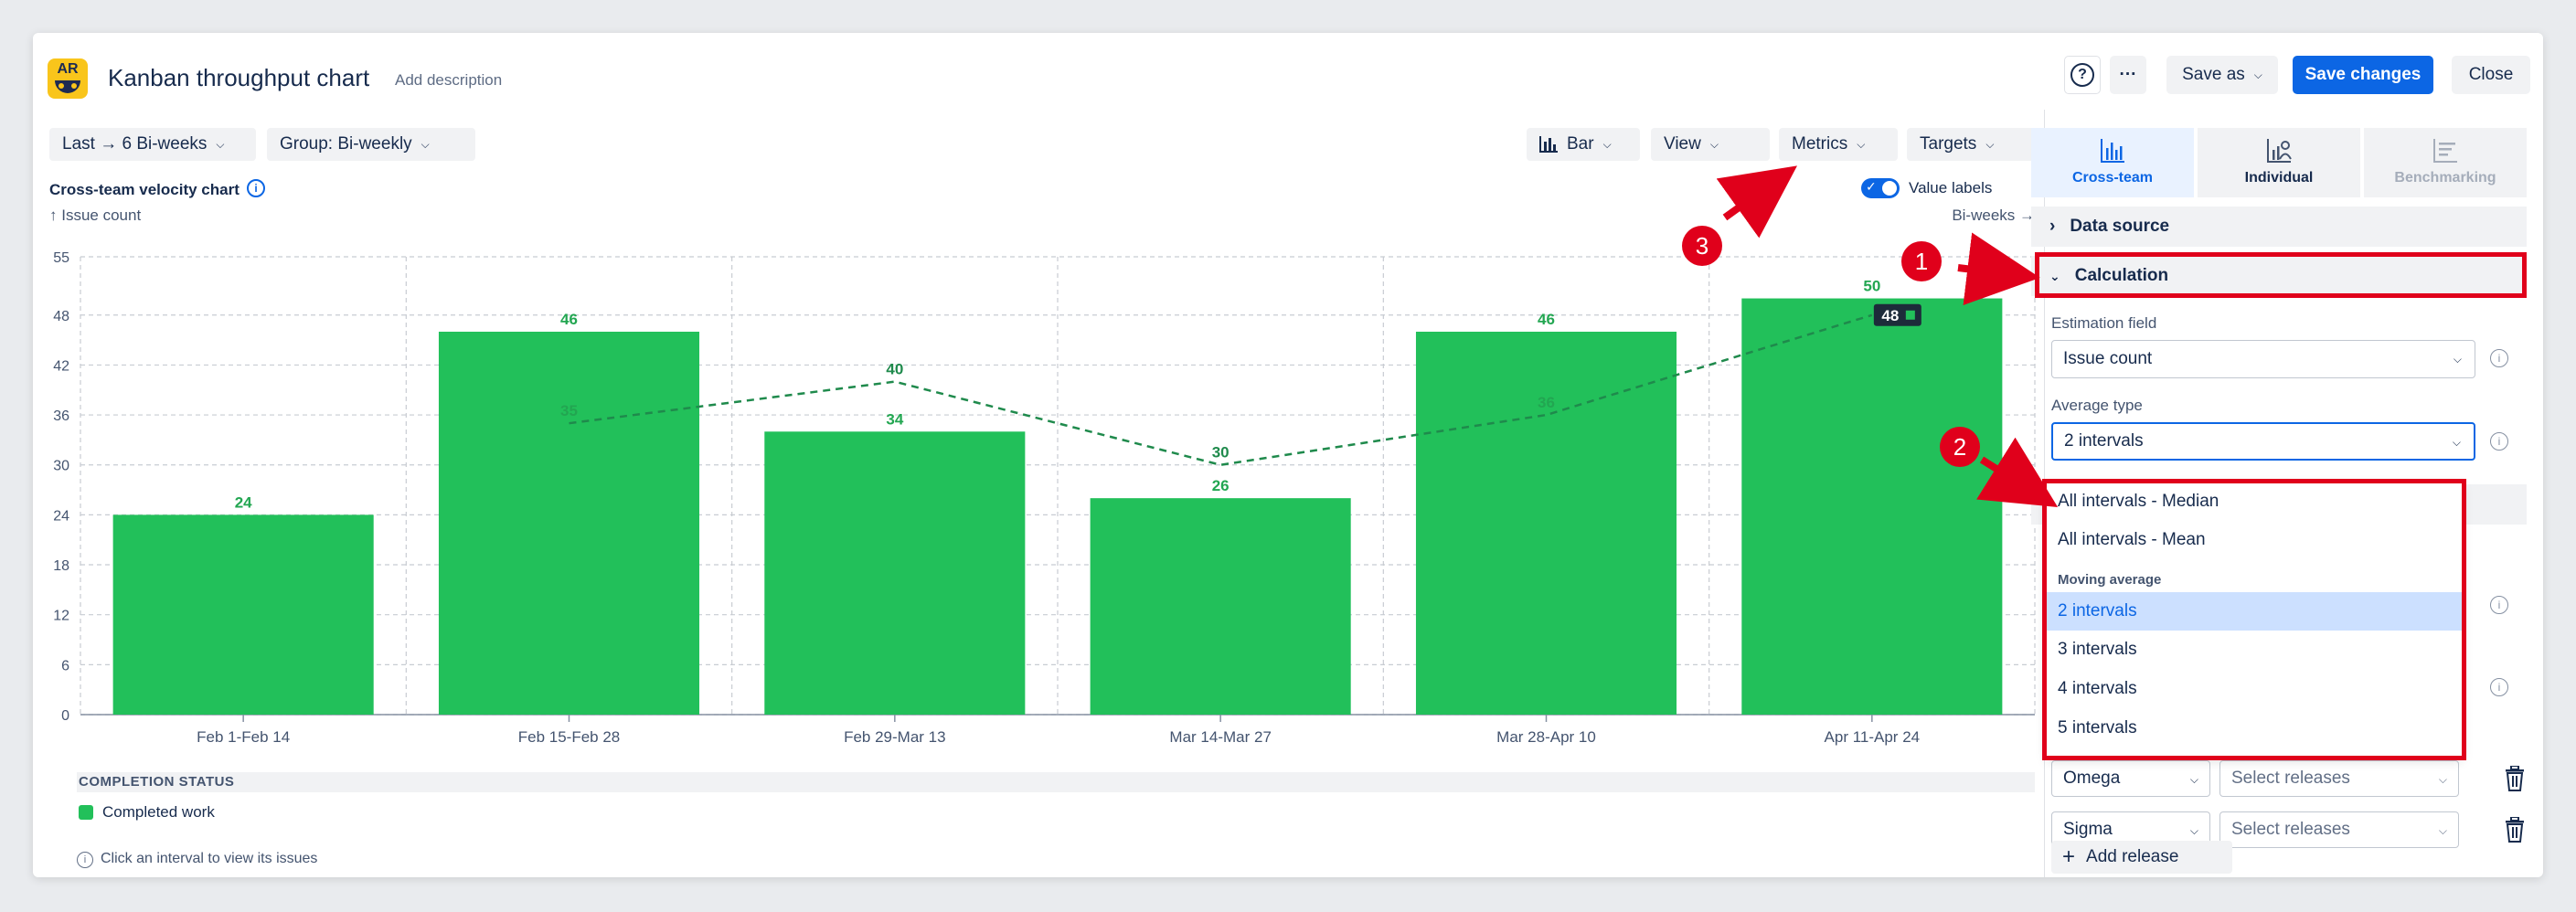  I want to click on y-tick-label: 18, so click(61, 566).